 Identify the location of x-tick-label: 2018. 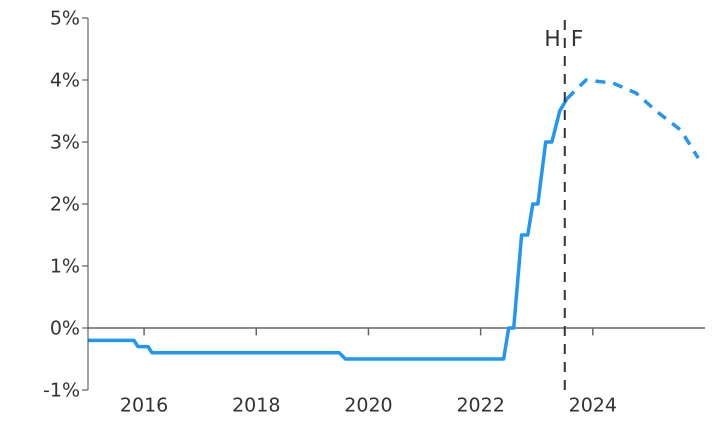
(256, 405).